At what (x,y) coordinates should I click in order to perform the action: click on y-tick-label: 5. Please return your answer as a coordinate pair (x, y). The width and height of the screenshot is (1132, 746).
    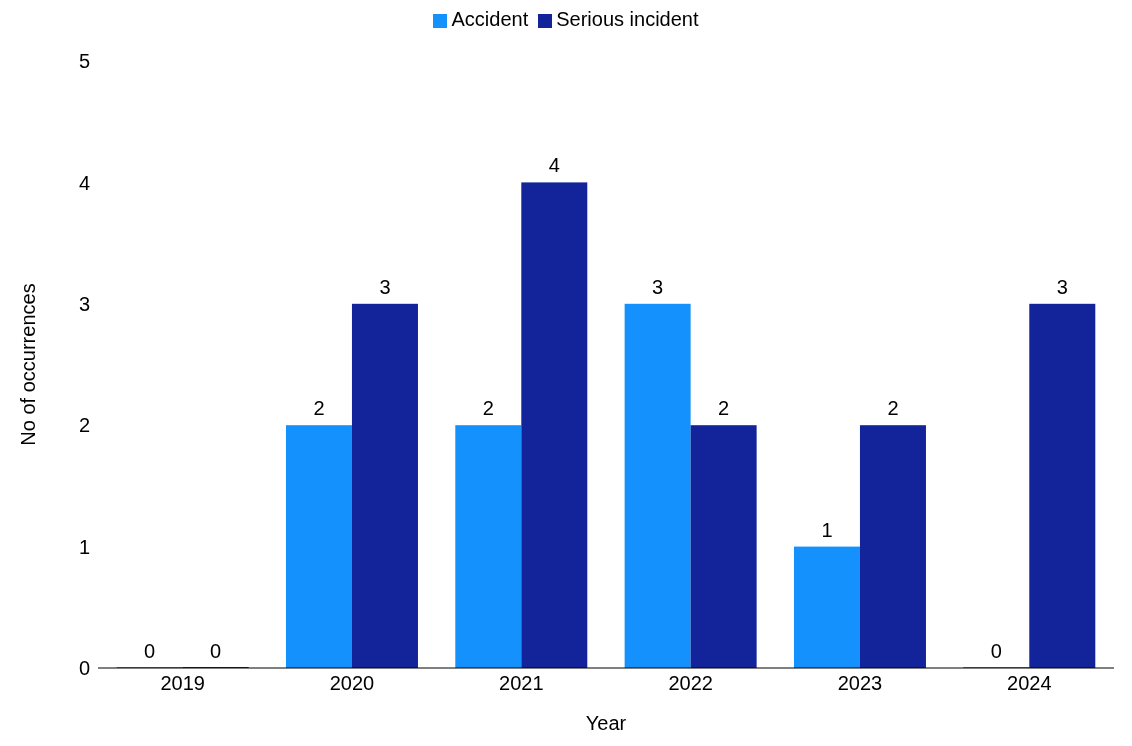
    Looking at the image, I should click on (84, 61).